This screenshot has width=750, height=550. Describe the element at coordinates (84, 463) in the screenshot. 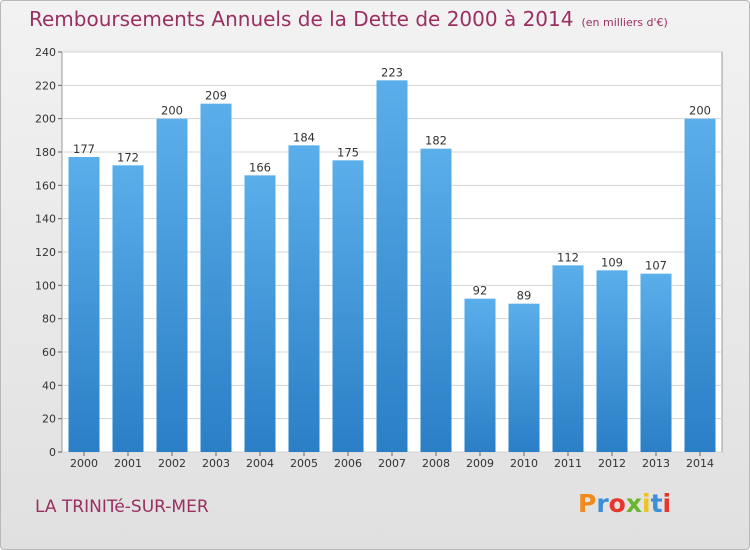

I see `x-tick-label-2000: 2000` at that location.